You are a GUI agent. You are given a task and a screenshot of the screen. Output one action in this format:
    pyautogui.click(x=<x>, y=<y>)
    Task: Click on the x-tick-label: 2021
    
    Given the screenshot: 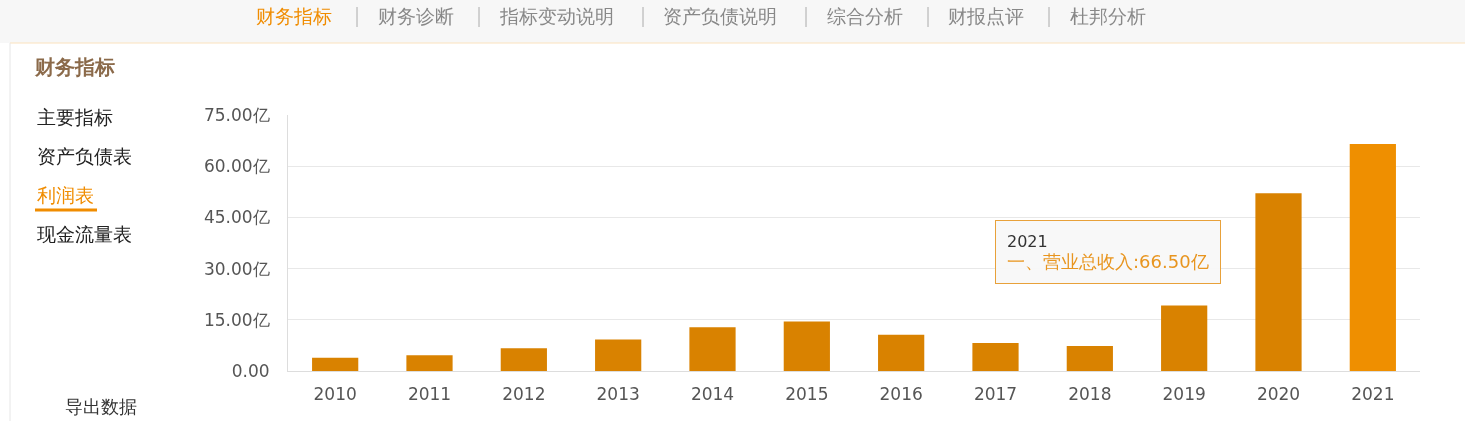 What is the action you would take?
    pyautogui.click(x=1373, y=394)
    